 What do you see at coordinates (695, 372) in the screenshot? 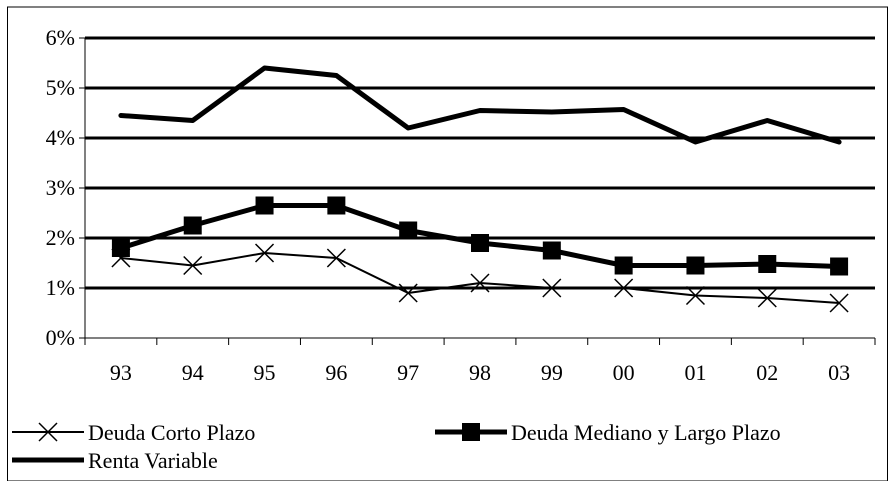
I see `x-tick-label: 01` at bounding box center [695, 372].